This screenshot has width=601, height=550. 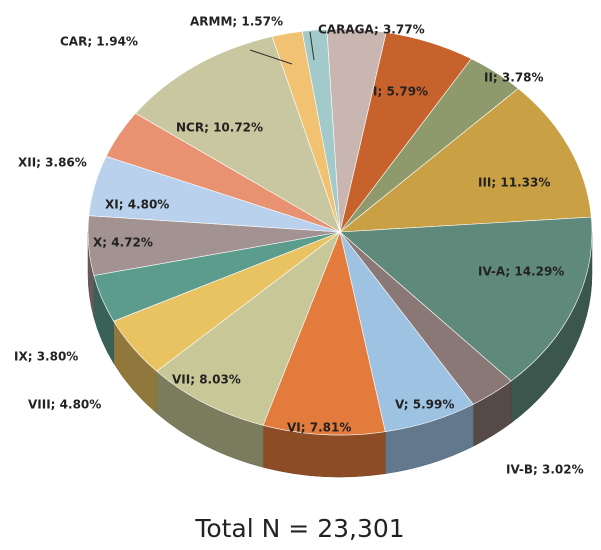 I want to click on data-label: IV-B; 3.02%, so click(x=545, y=470).